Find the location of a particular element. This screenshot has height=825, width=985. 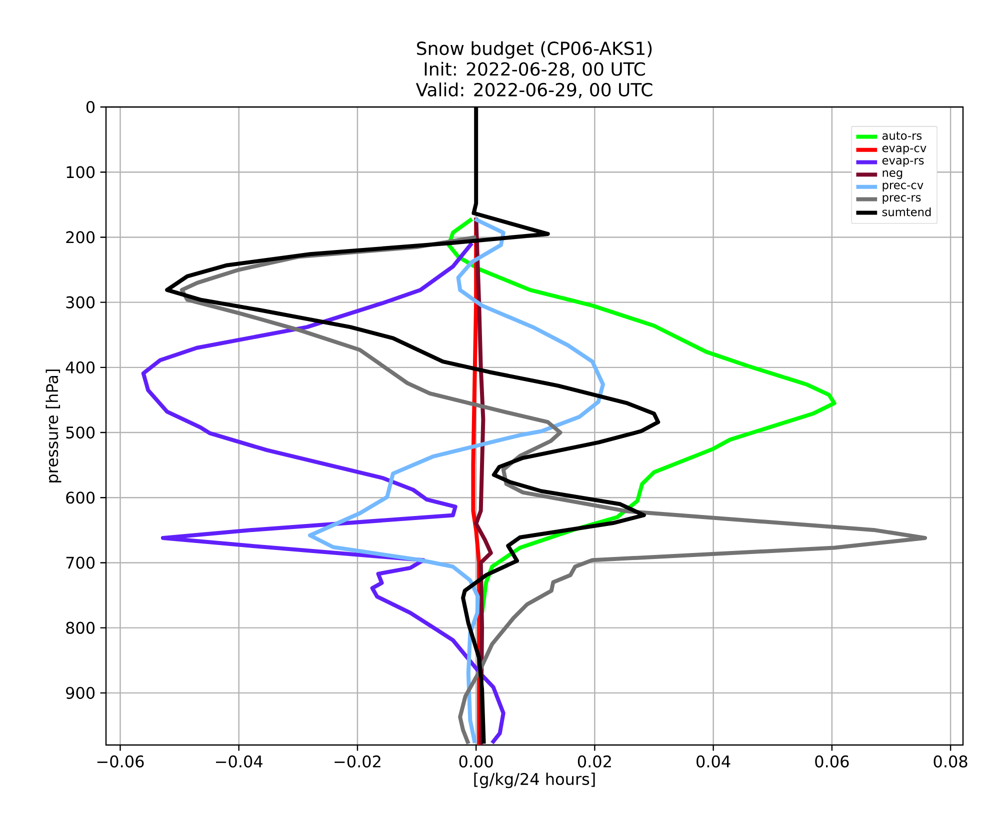

legend-label: auto-rs is located at coordinates (902, 136).